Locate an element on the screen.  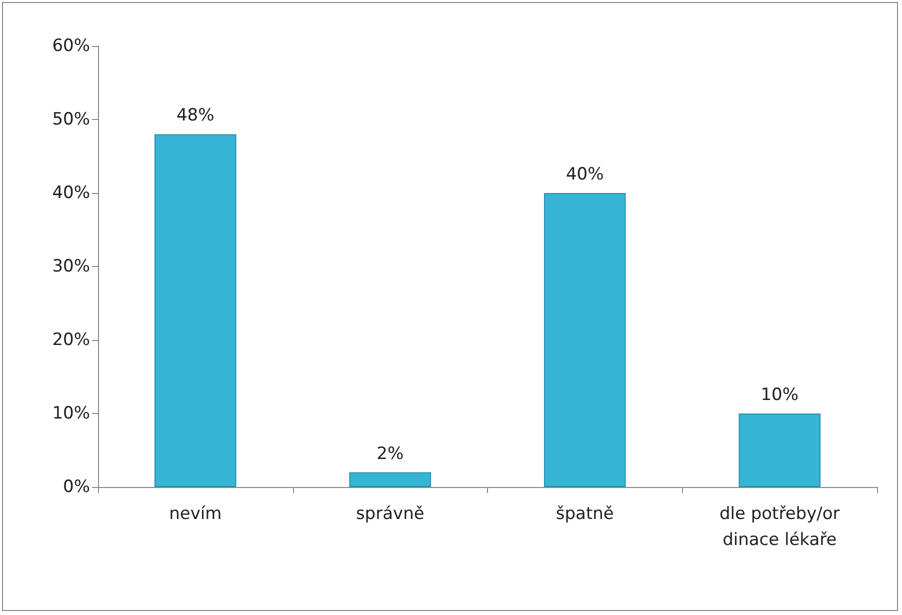
y-tick-label: 0% is located at coordinates (76, 487).